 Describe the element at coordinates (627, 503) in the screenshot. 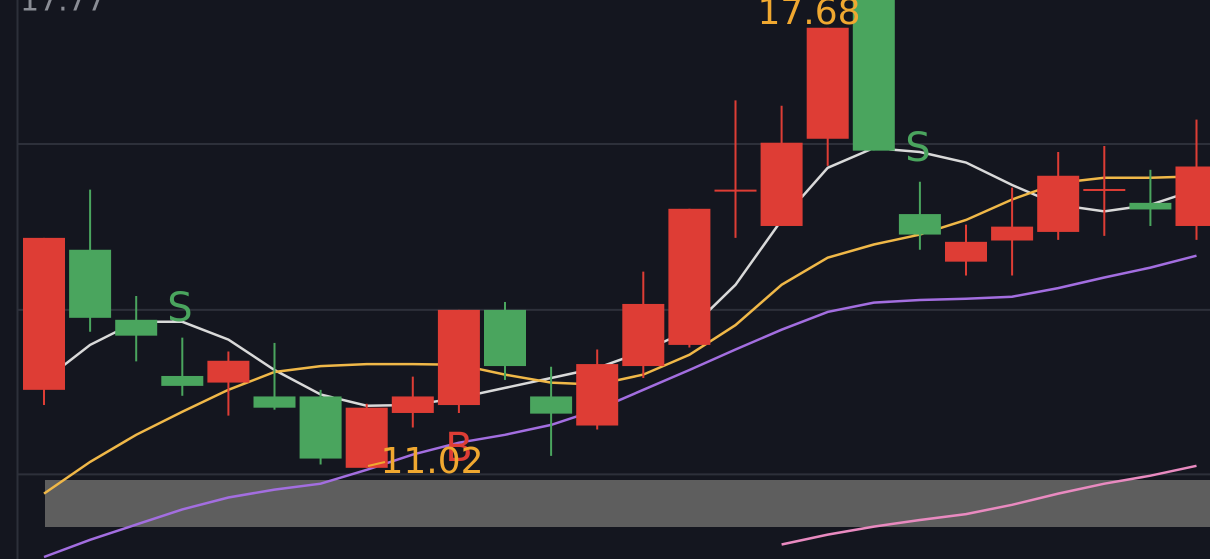

I see `overlay-band` at that location.